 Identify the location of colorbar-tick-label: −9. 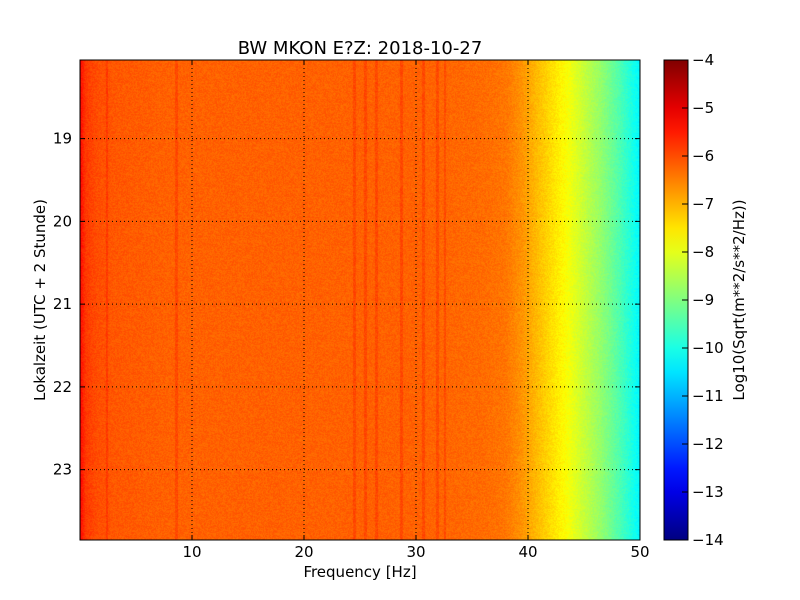
(703, 300).